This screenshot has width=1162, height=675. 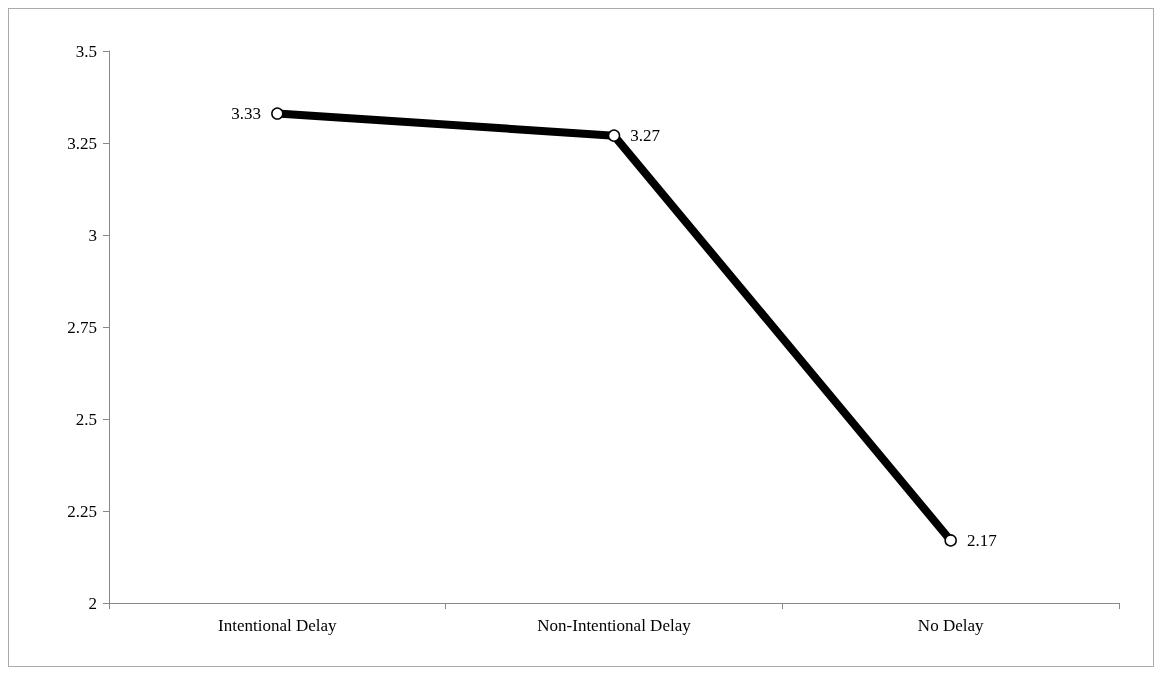 What do you see at coordinates (92, 235) in the screenshot?
I see `y-tick-label: 3` at bounding box center [92, 235].